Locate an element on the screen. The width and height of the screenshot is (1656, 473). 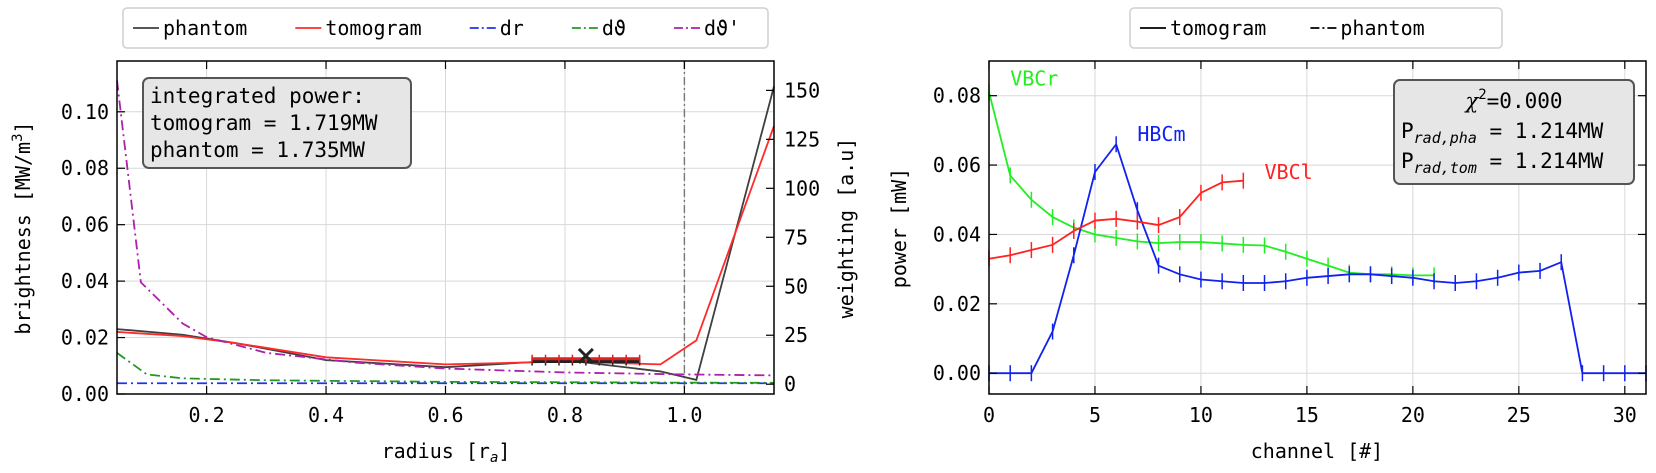
left-legend-label: tomogram is located at coordinates (373, 28).